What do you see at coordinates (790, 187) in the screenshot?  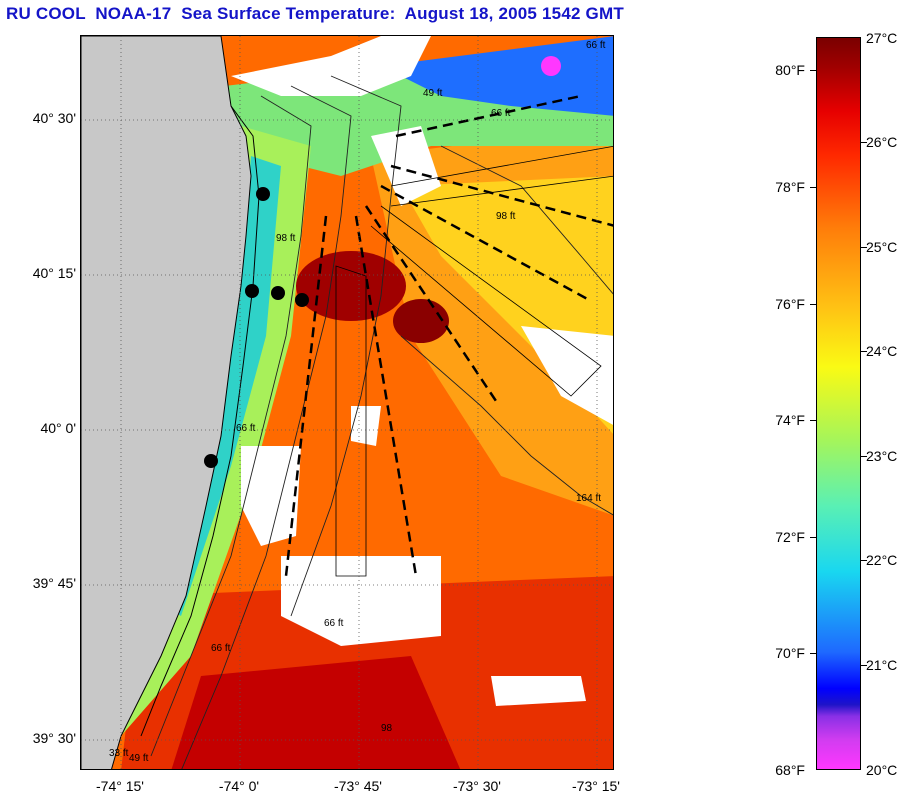 I see `fahrenheit-label: 78°F` at bounding box center [790, 187].